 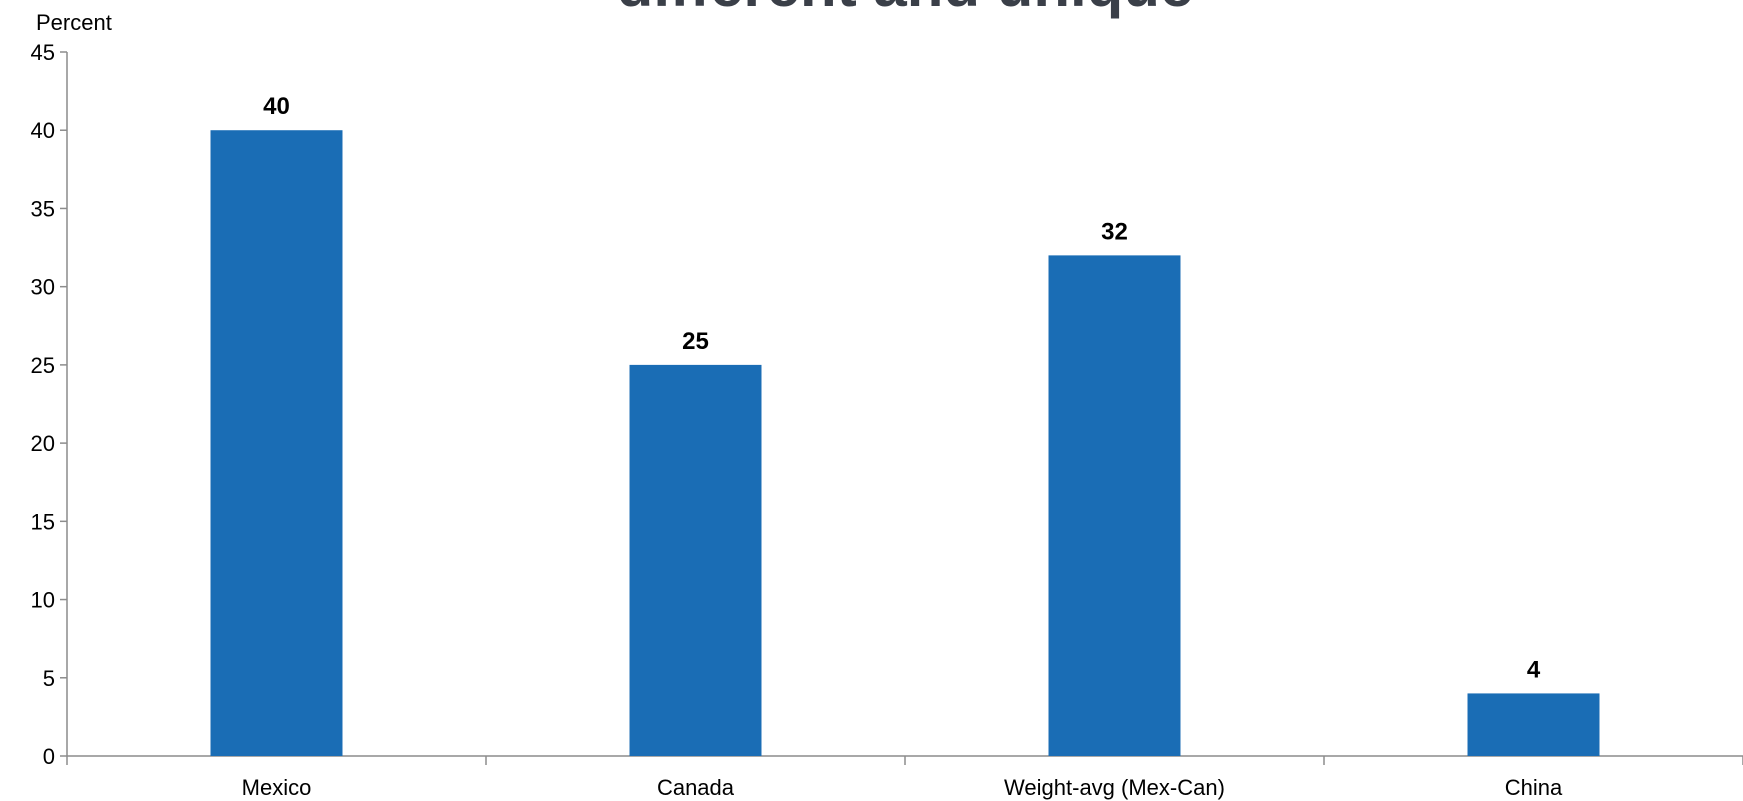 What do you see at coordinates (43, 287) in the screenshot?
I see `y-tick-label: 30` at bounding box center [43, 287].